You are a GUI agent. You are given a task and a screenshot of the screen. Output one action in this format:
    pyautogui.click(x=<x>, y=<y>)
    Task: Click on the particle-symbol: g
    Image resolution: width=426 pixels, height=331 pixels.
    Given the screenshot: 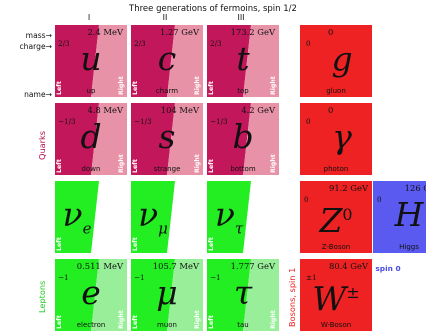 What is the action you would take?
    pyautogui.click(x=342, y=58)
    